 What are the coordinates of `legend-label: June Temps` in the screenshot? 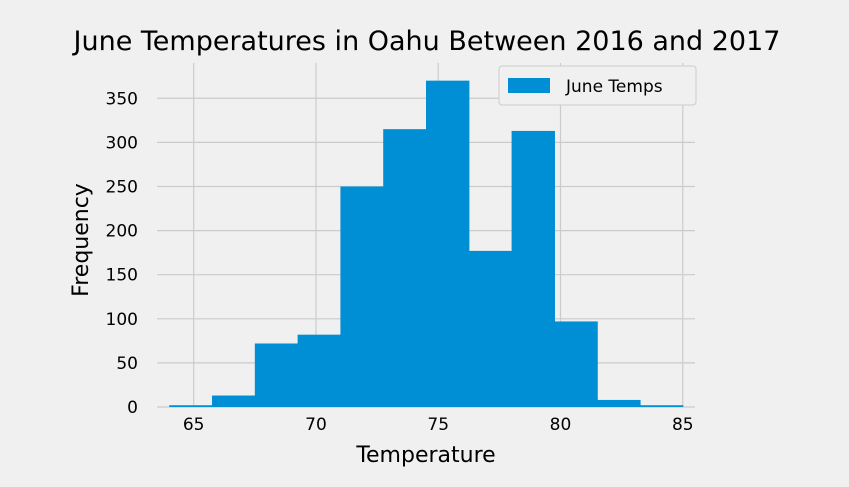 It's located at (614, 87).